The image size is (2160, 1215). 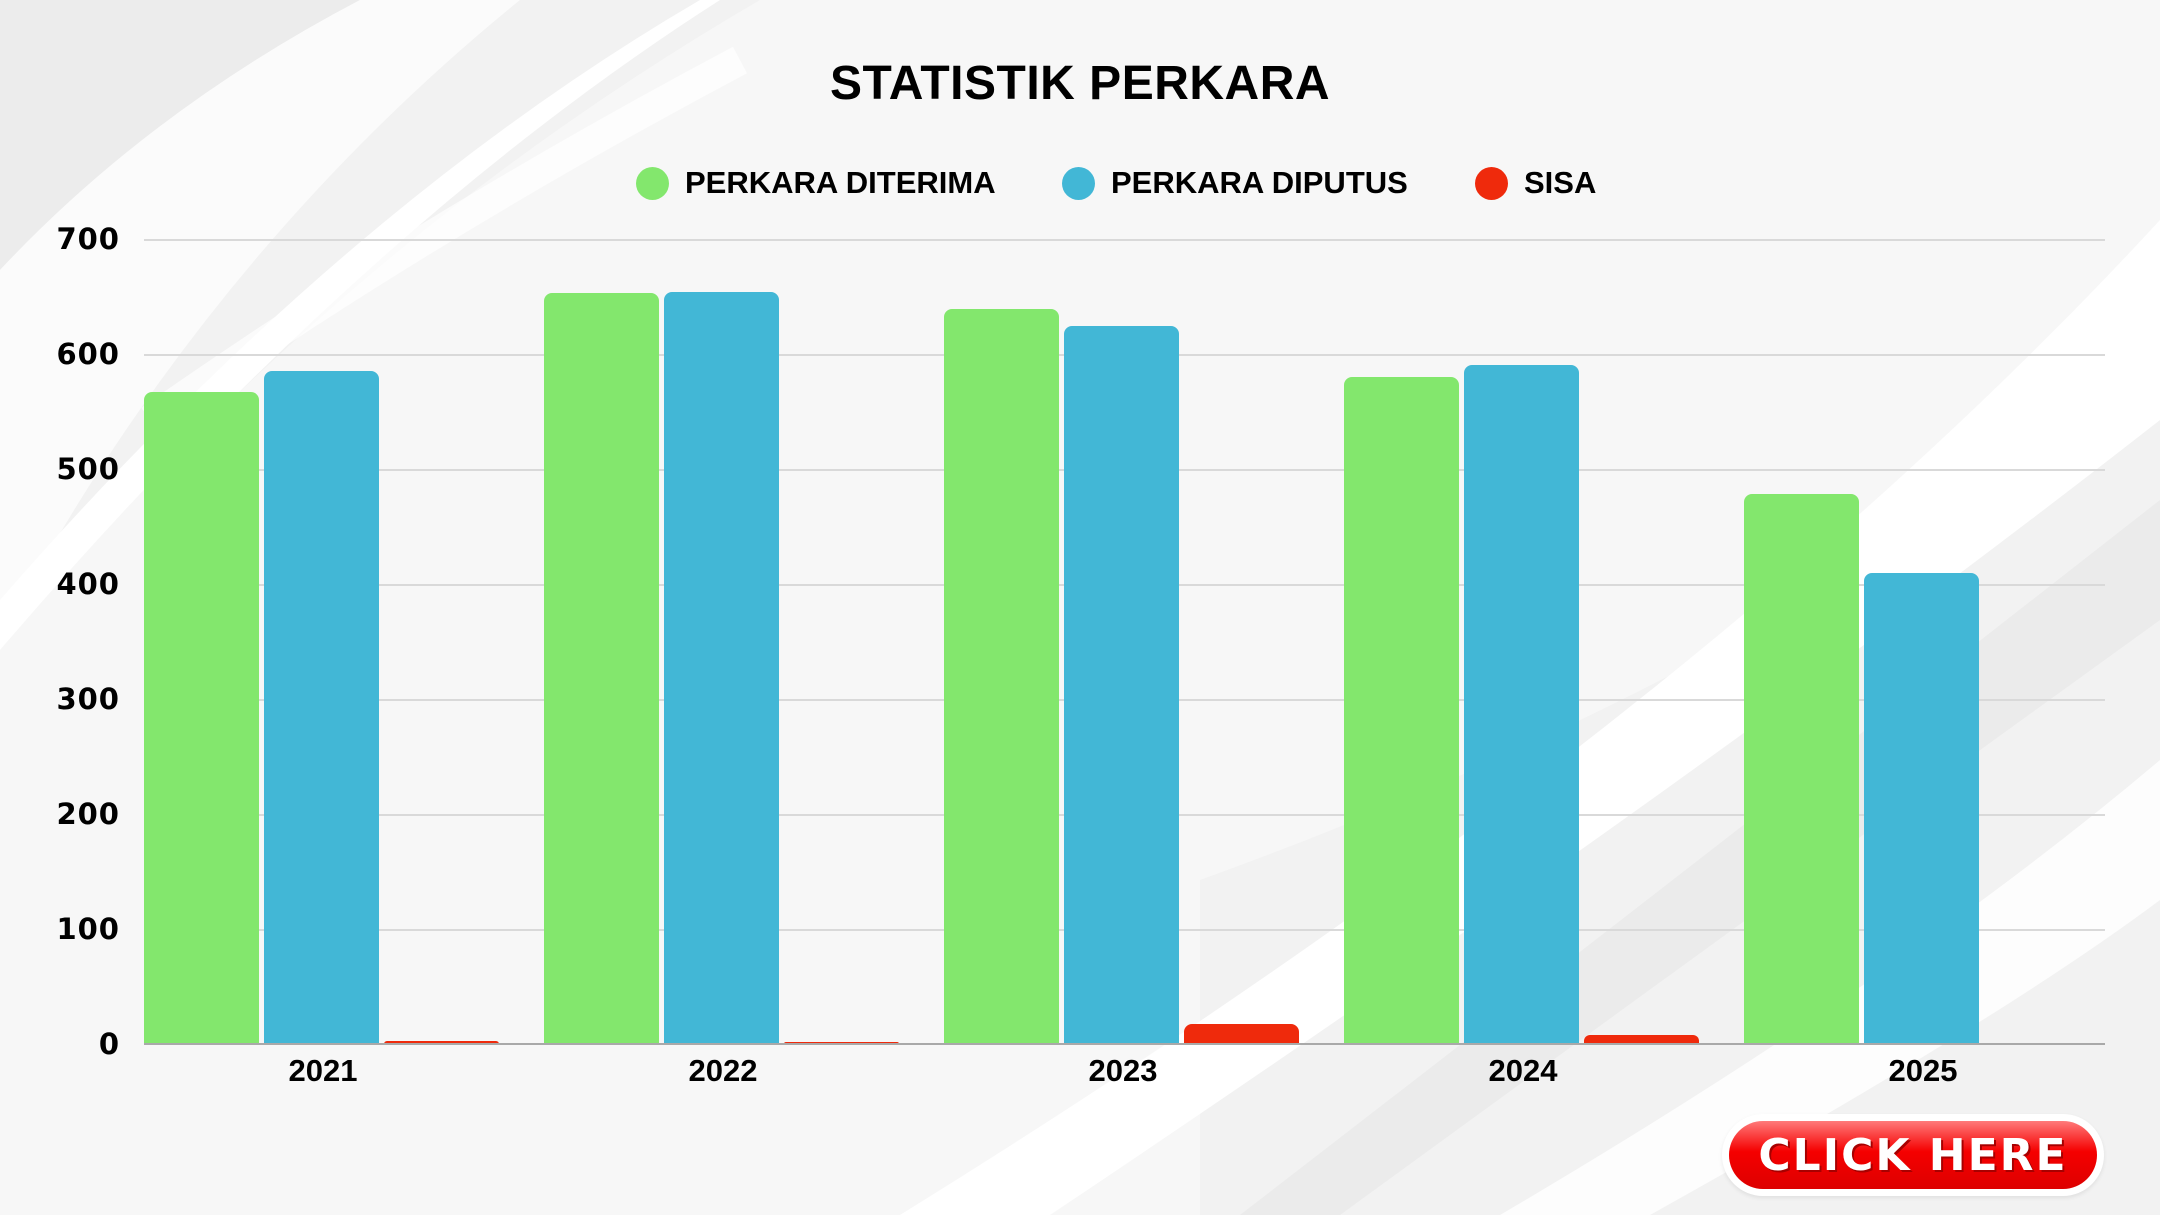 I want to click on click-here-label: CLICK HERE, so click(x=1913, y=1155).